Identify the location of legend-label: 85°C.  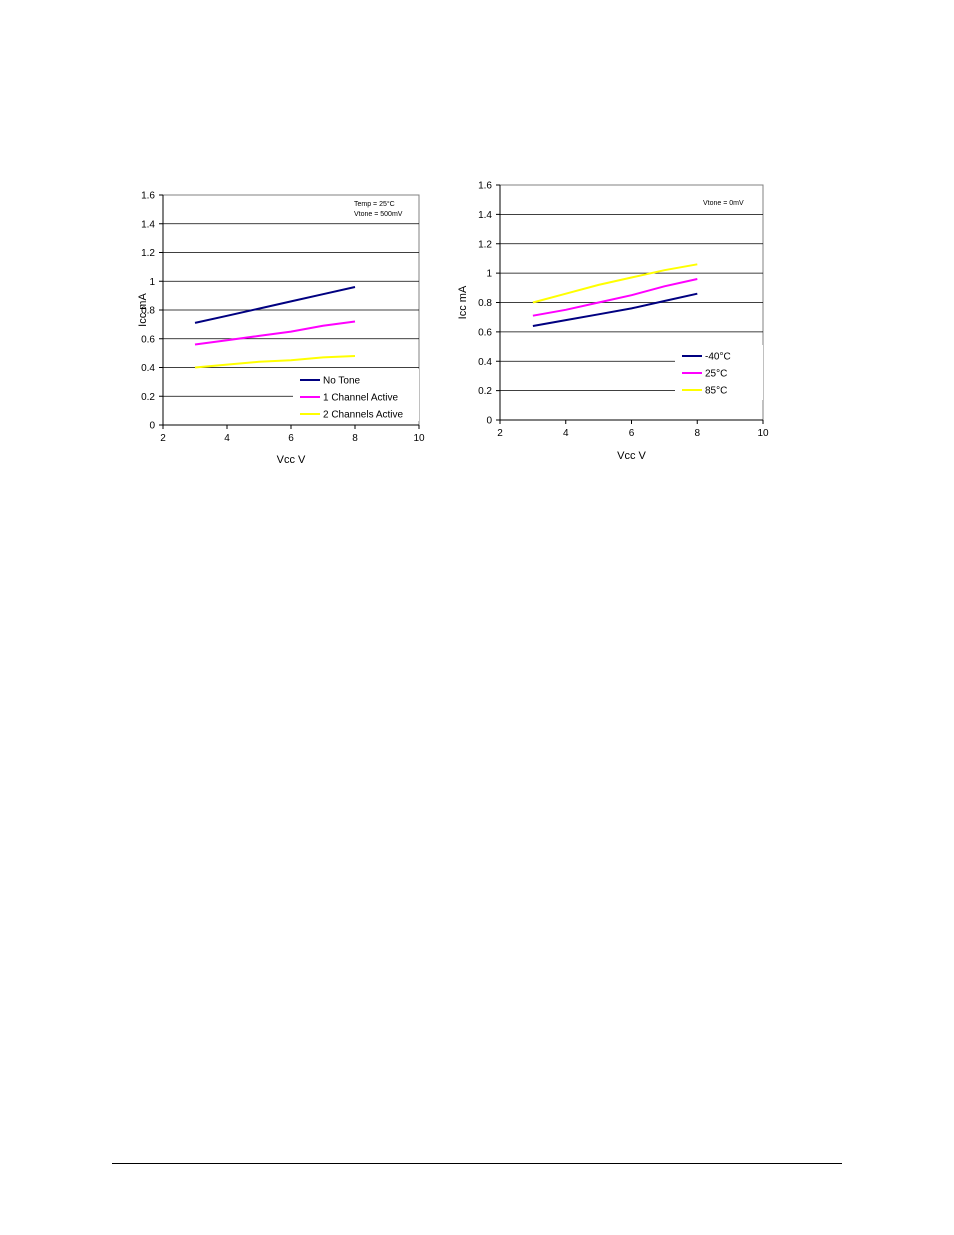
(716, 391).